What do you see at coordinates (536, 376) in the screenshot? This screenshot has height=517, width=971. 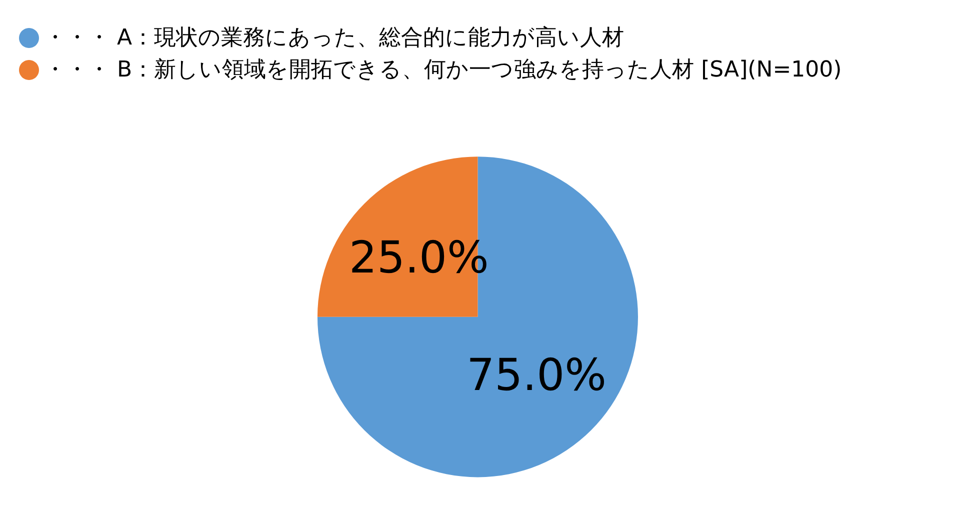 I see `data-label: 75.0%` at bounding box center [536, 376].